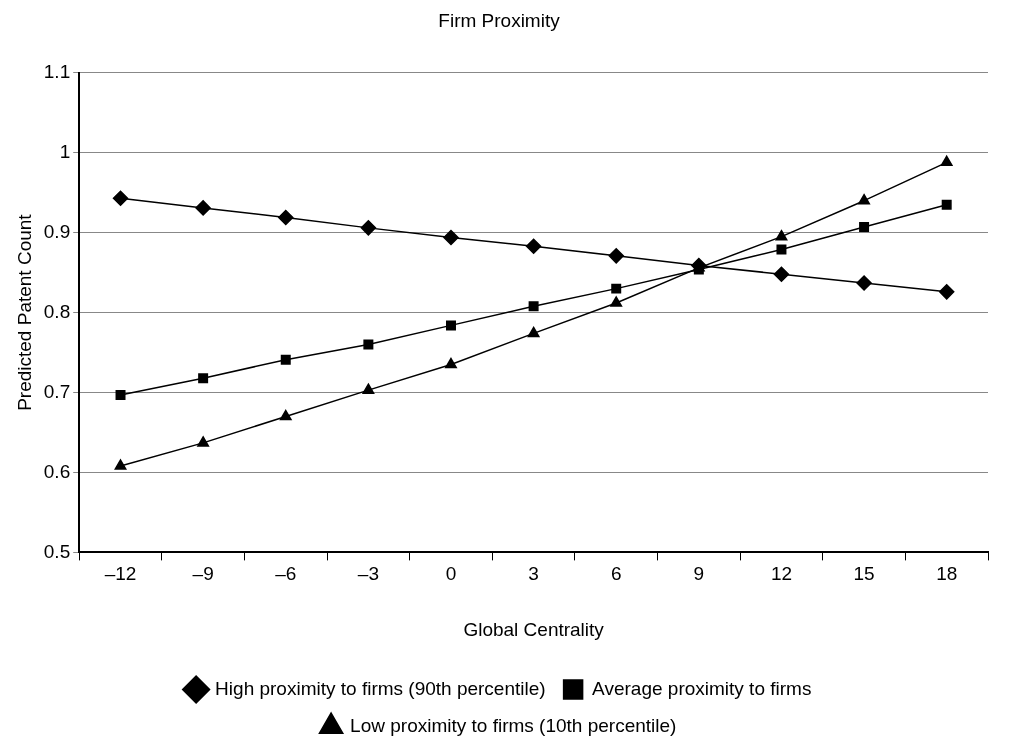 This screenshot has height=756, width=1018. I want to click on x-tick-label: 9, so click(699, 574).